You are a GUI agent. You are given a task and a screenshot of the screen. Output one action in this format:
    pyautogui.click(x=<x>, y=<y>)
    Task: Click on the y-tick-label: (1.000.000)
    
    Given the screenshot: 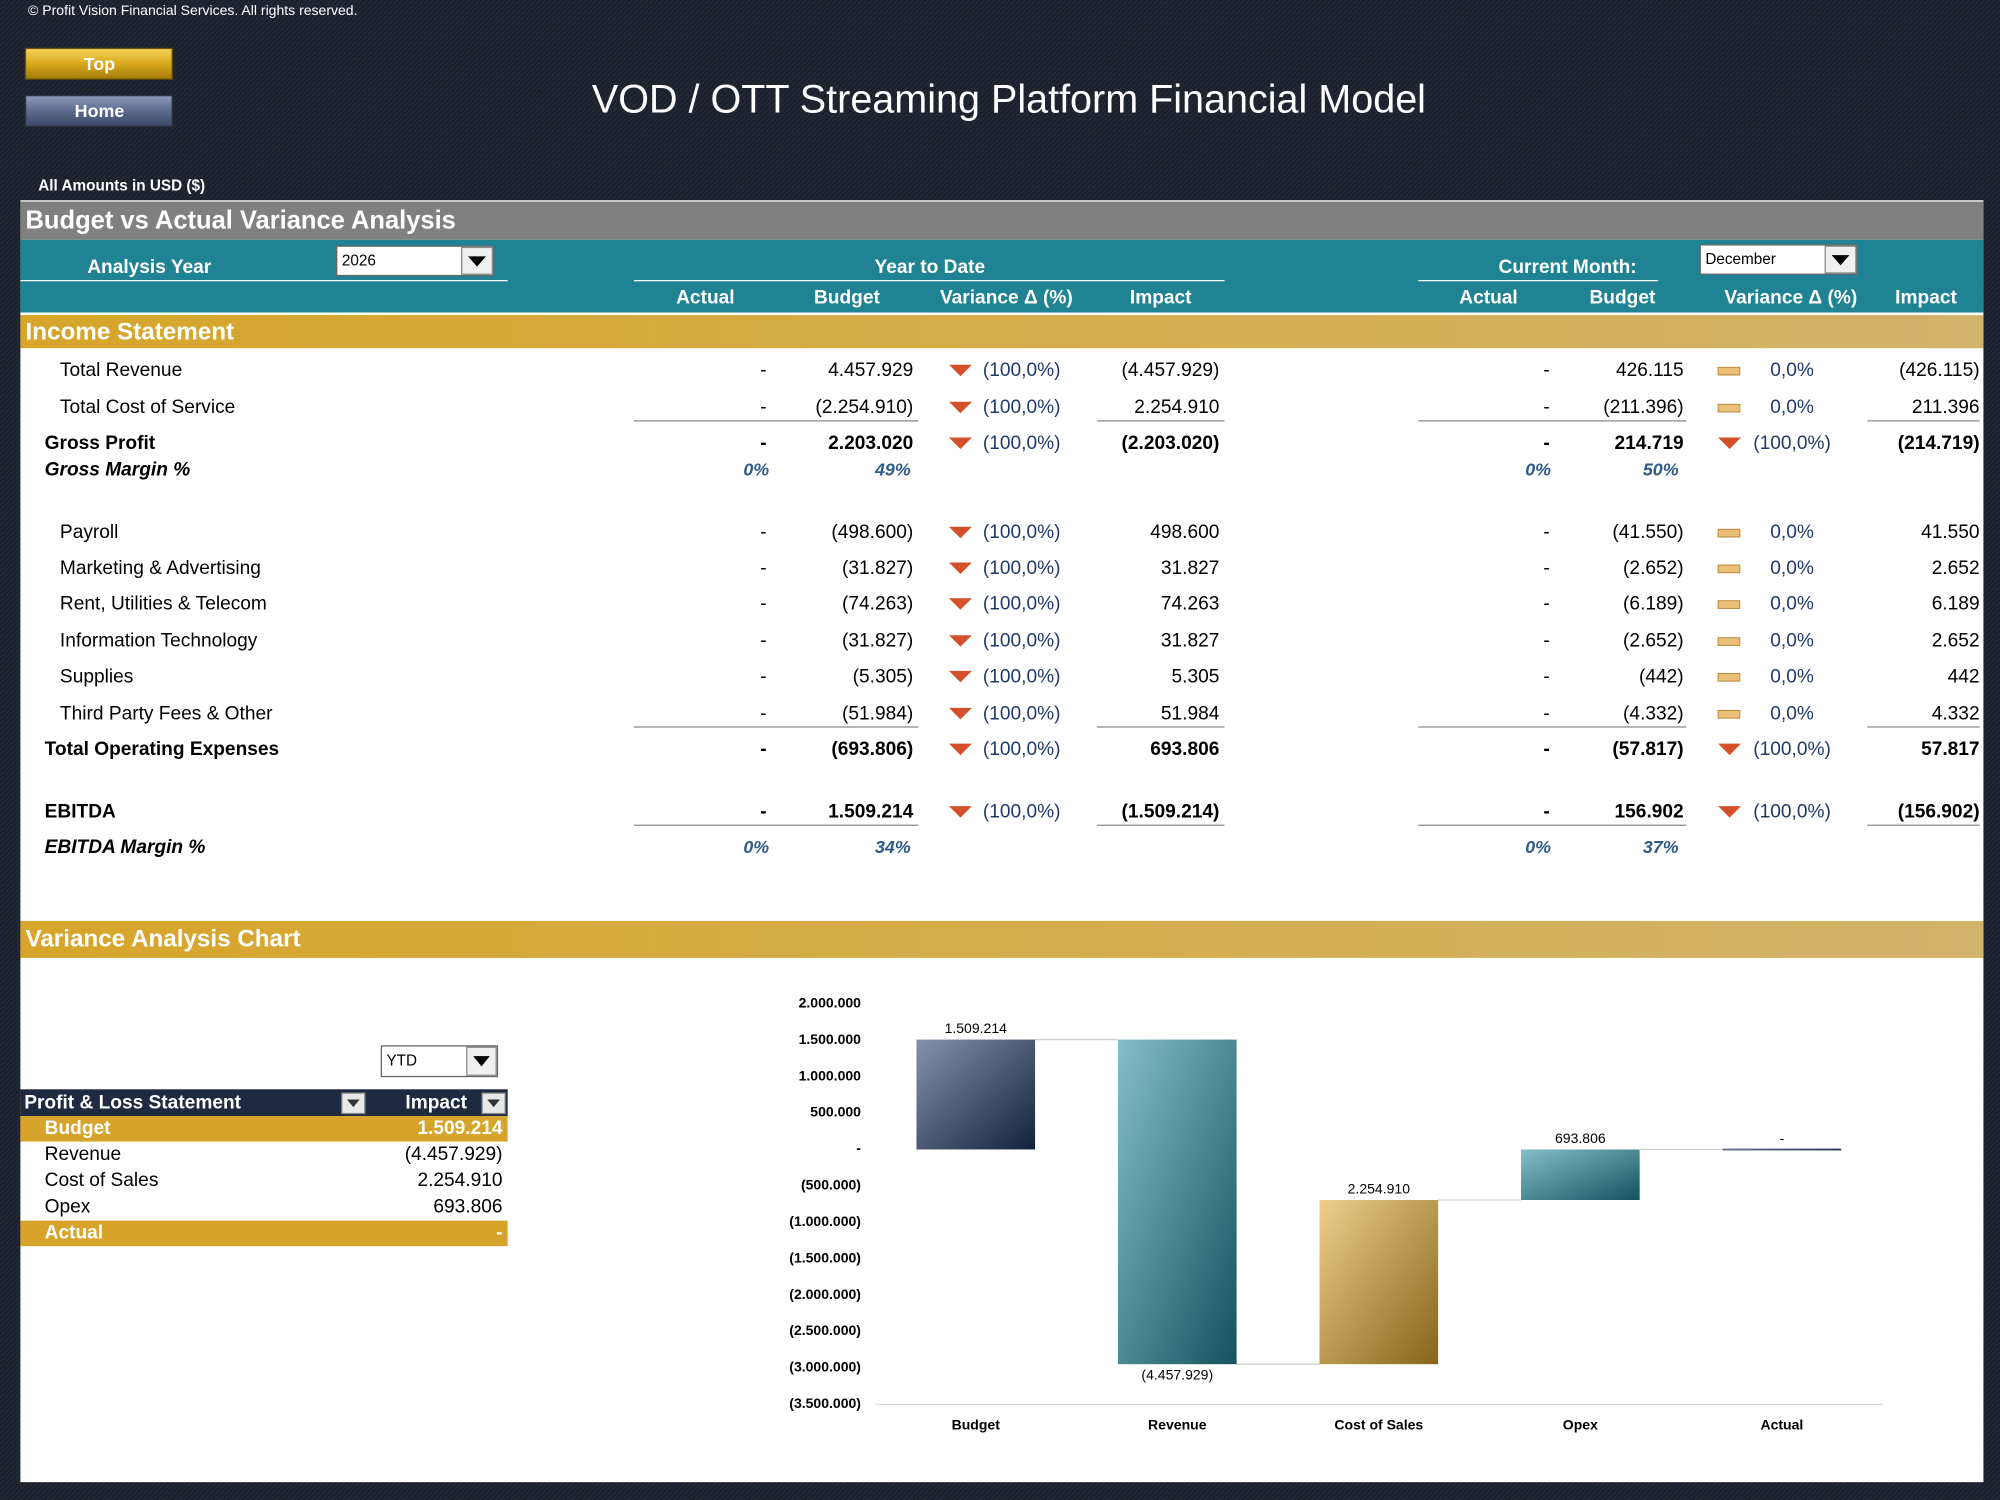 What is the action you would take?
    pyautogui.click(x=825, y=1221)
    